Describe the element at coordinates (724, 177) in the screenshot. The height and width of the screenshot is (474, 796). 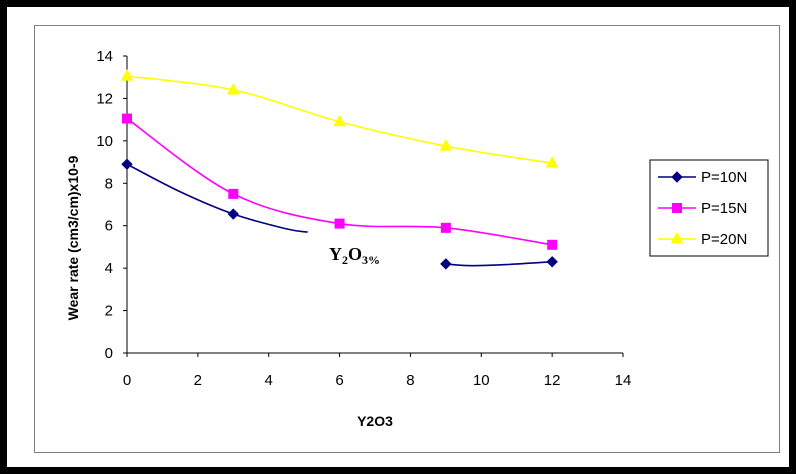
I see `legend-label: P=10N` at that location.